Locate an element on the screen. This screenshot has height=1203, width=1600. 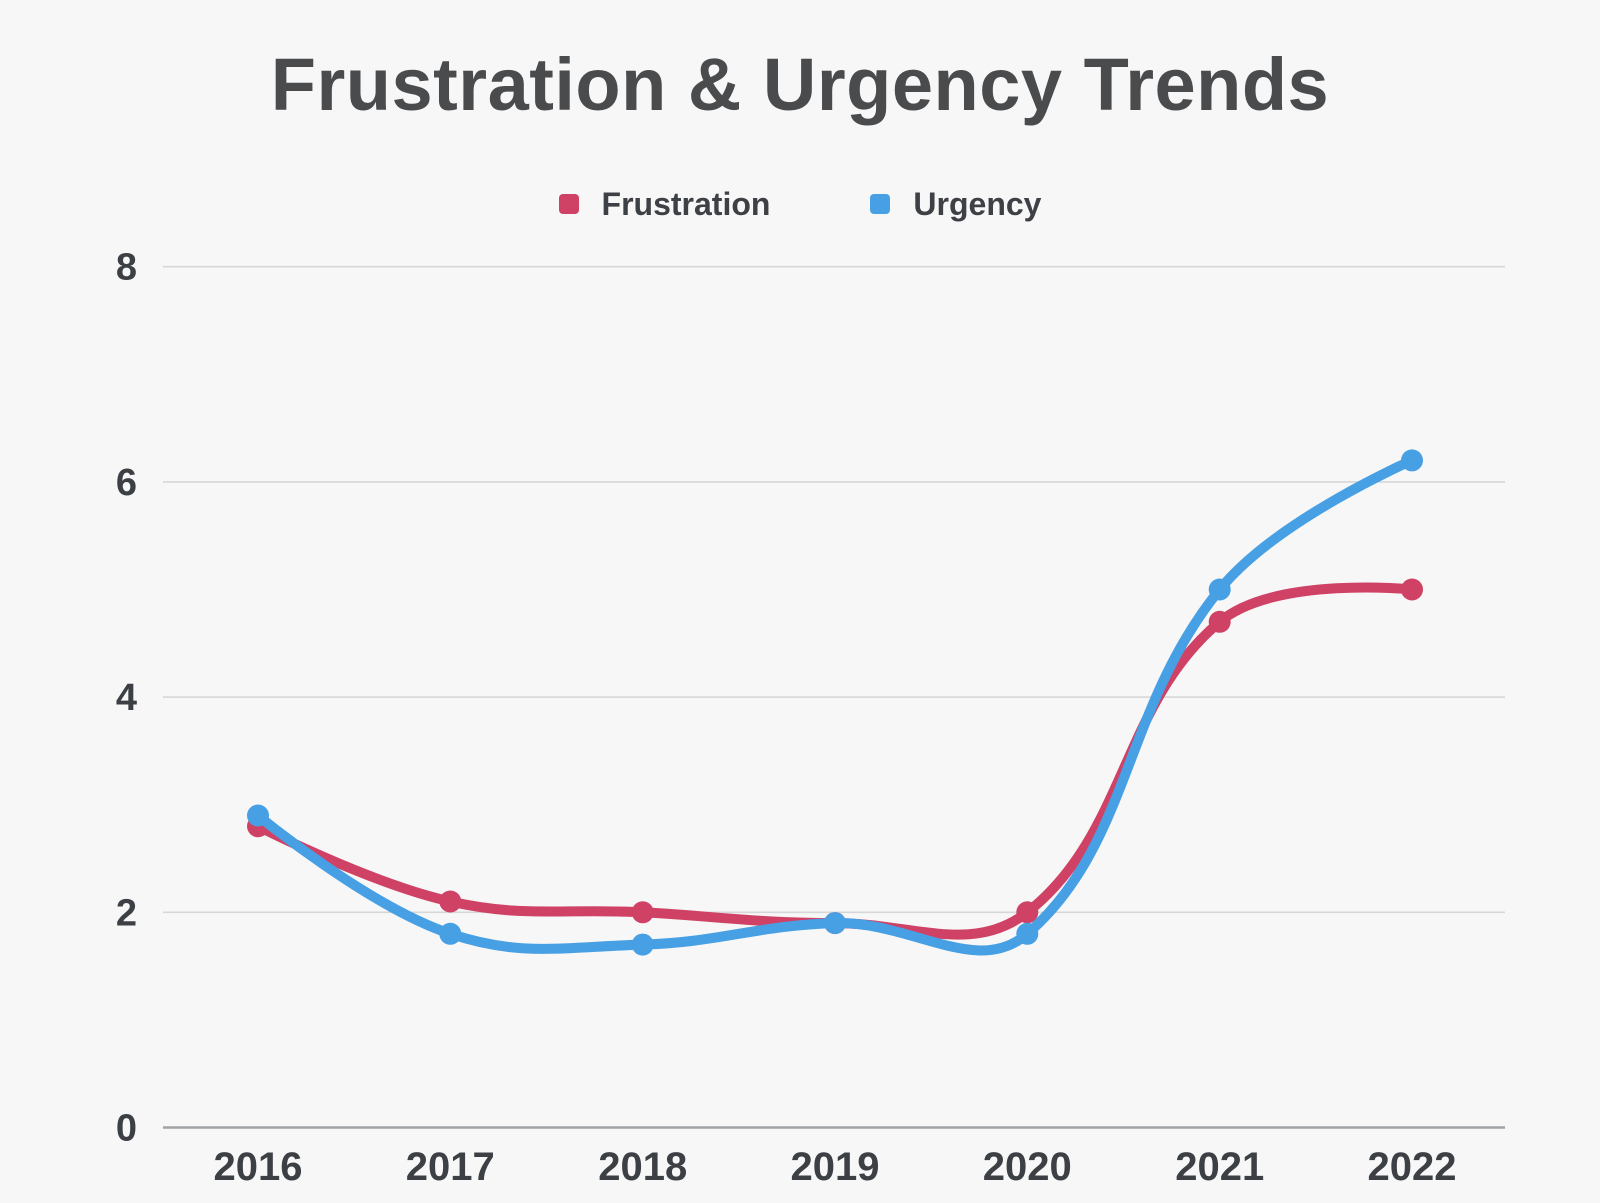
y-tick-label-2: 2 is located at coordinates (126, 913).